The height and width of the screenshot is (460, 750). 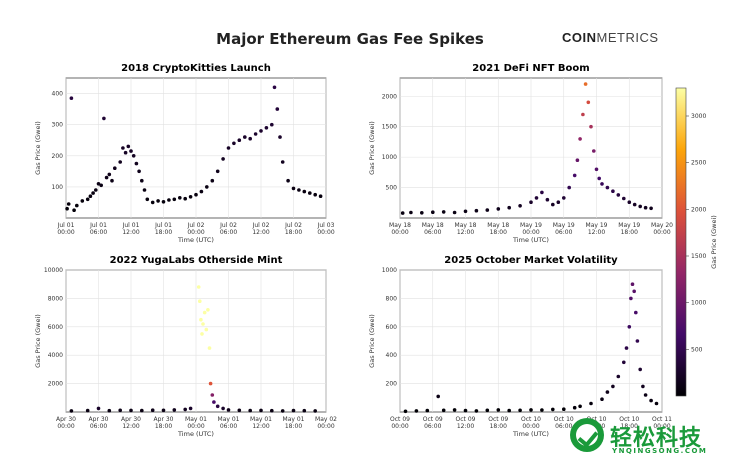 What do you see at coordinates (698, 256) in the screenshot?
I see `colorbar-tick-label: 1500` at bounding box center [698, 256].